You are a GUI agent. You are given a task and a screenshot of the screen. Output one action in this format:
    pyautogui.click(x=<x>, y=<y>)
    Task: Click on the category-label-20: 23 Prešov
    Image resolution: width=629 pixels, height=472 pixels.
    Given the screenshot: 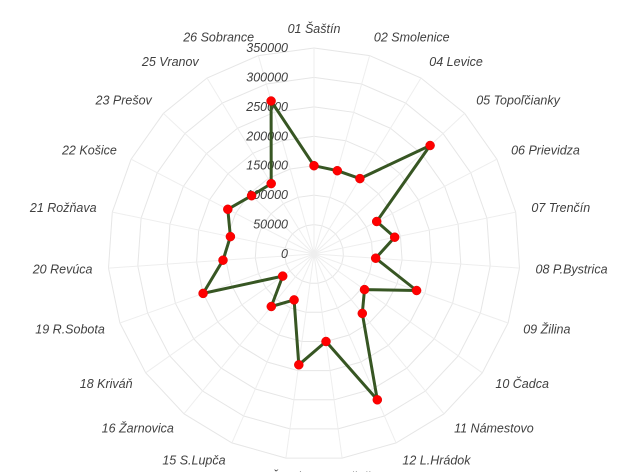 What is the action you would take?
    pyautogui.click(x=124, y=100)
    